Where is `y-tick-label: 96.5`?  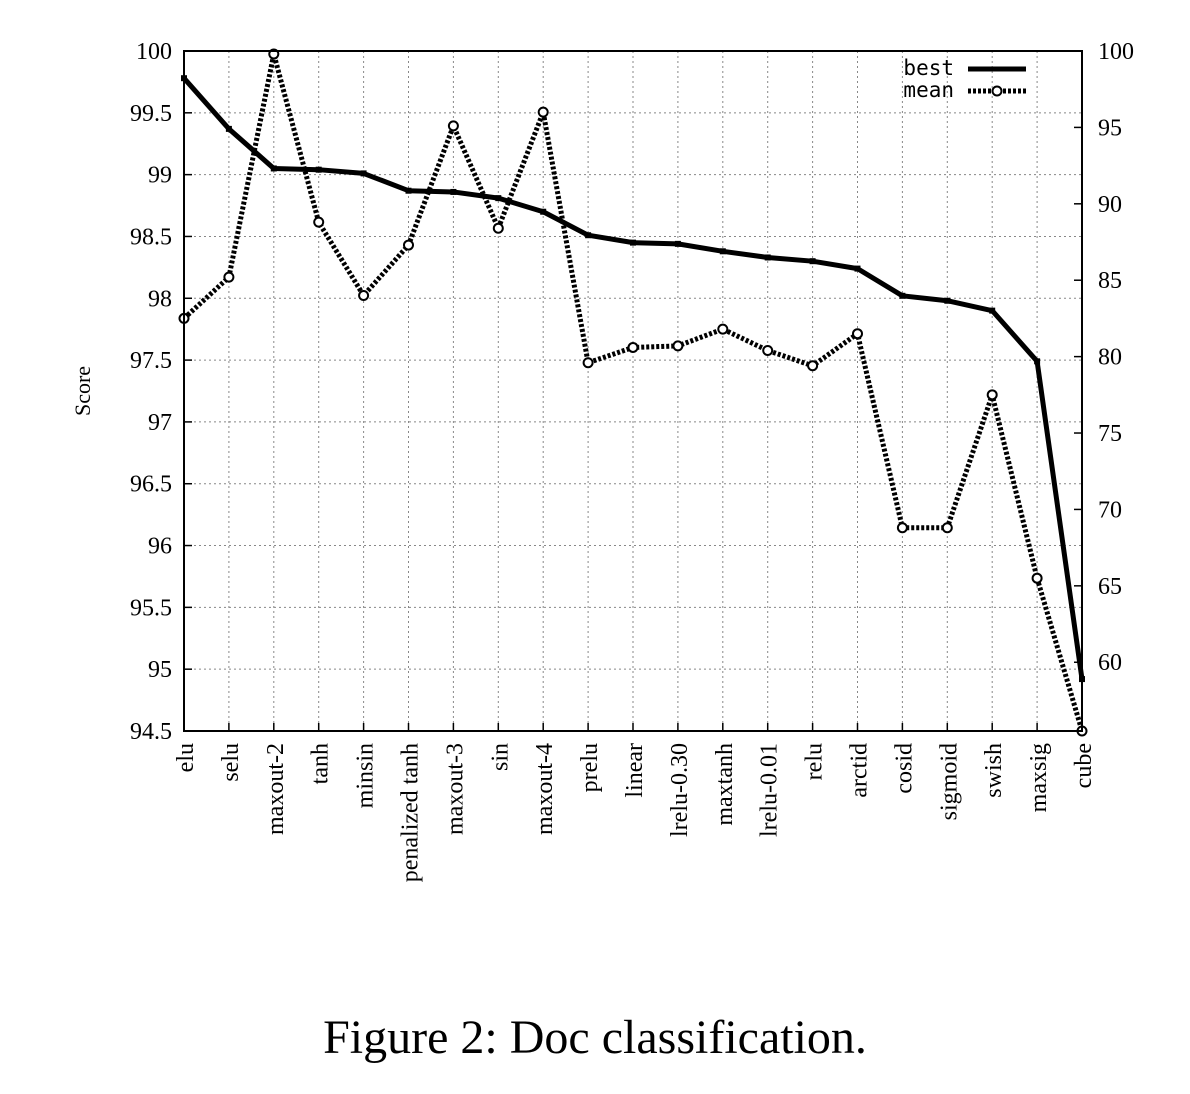 y-tick-label: 96.5 is located at coordinates (151, 485).